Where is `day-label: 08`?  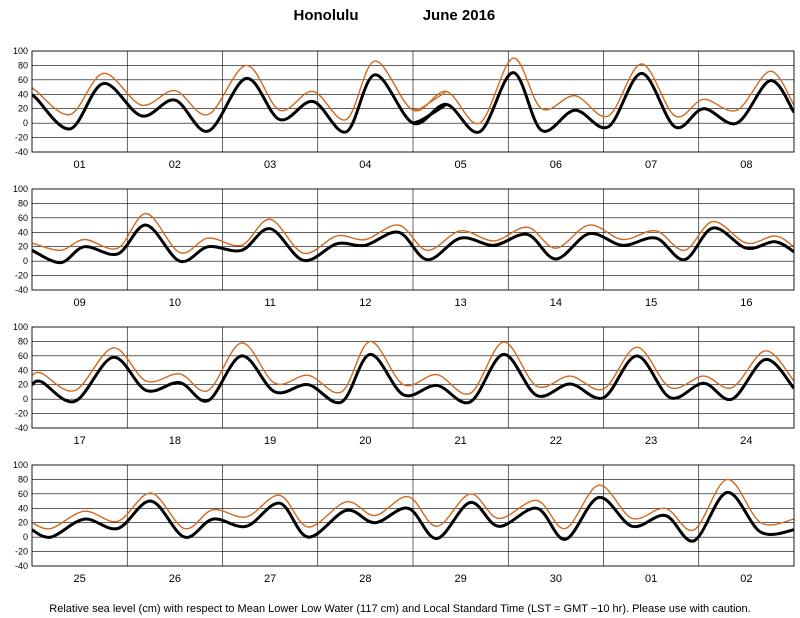 day-label: 08 is located at coordinates (746, 165).